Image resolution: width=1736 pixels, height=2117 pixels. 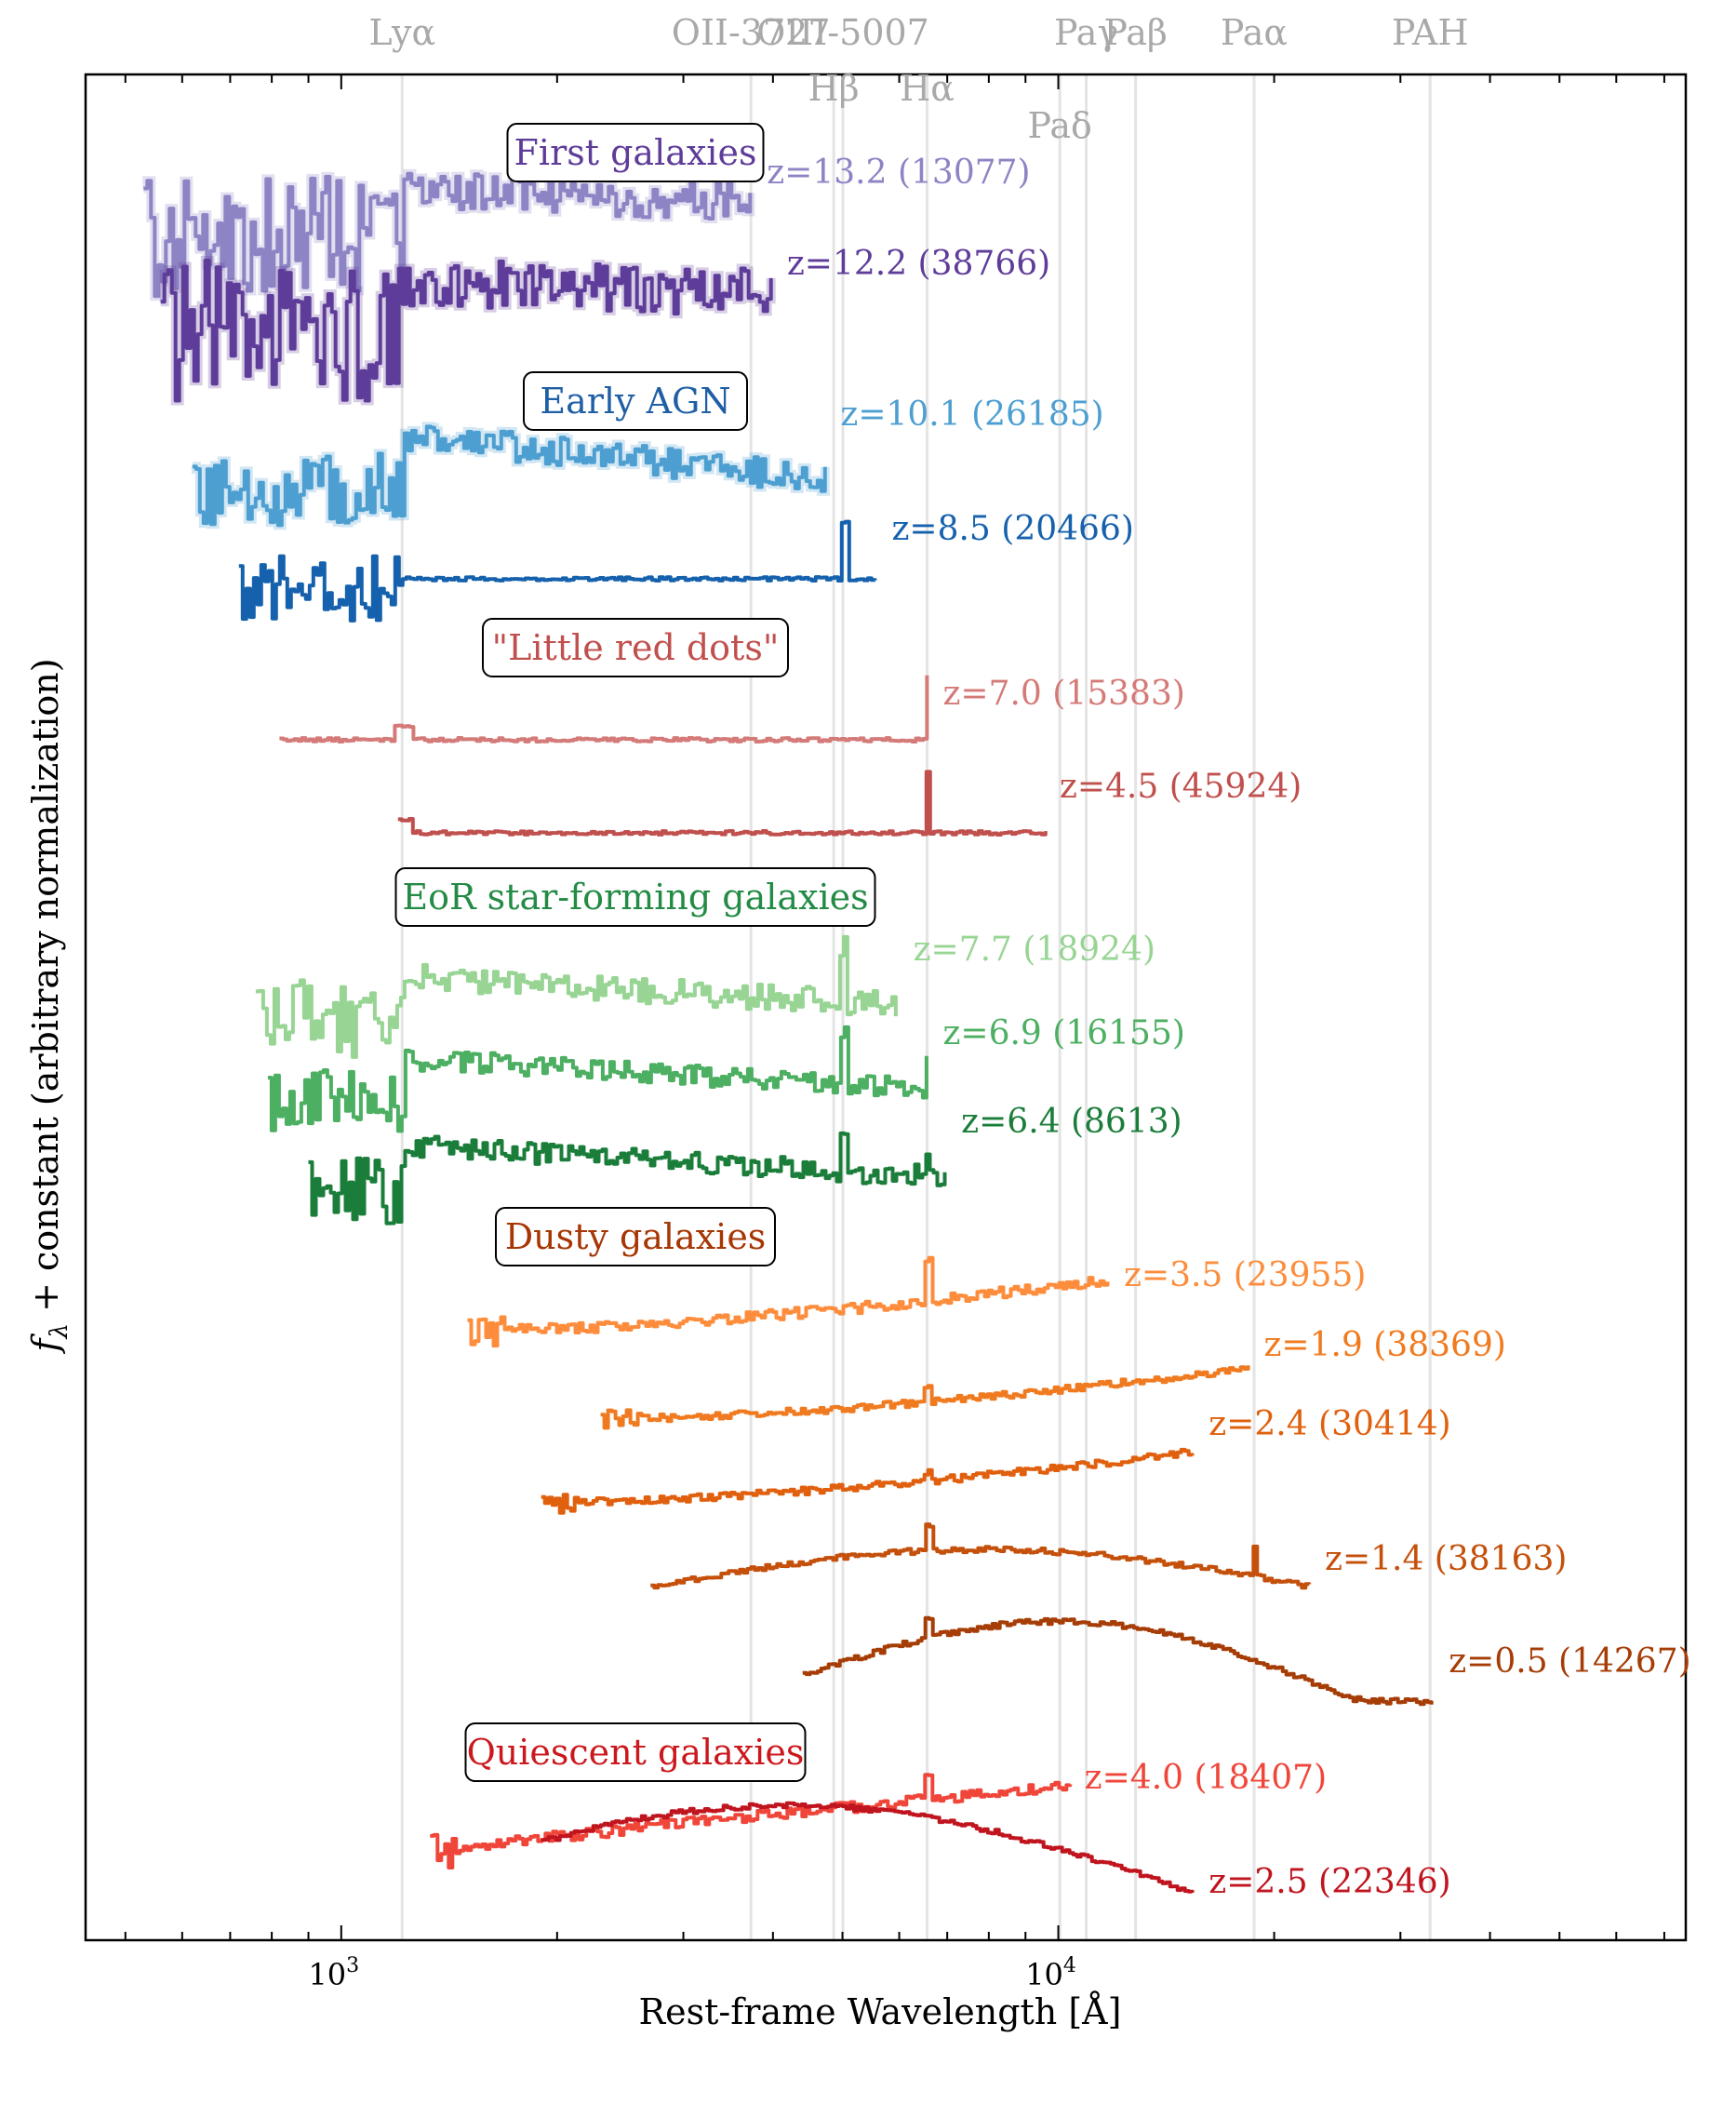 I want to click on emission-label-oiii-5007: OIII-5007, so click(x=843, y=32).